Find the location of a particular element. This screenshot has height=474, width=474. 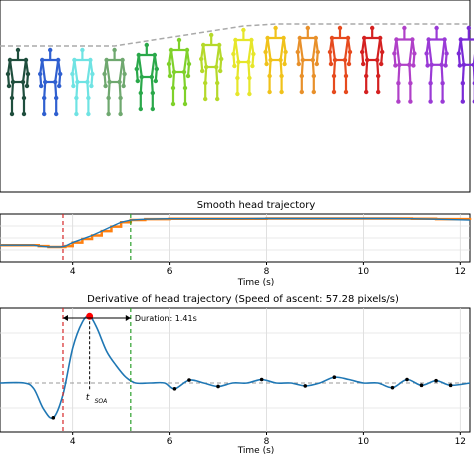

deriv-xtick-label: 12 is located at coordinates (460, 442).